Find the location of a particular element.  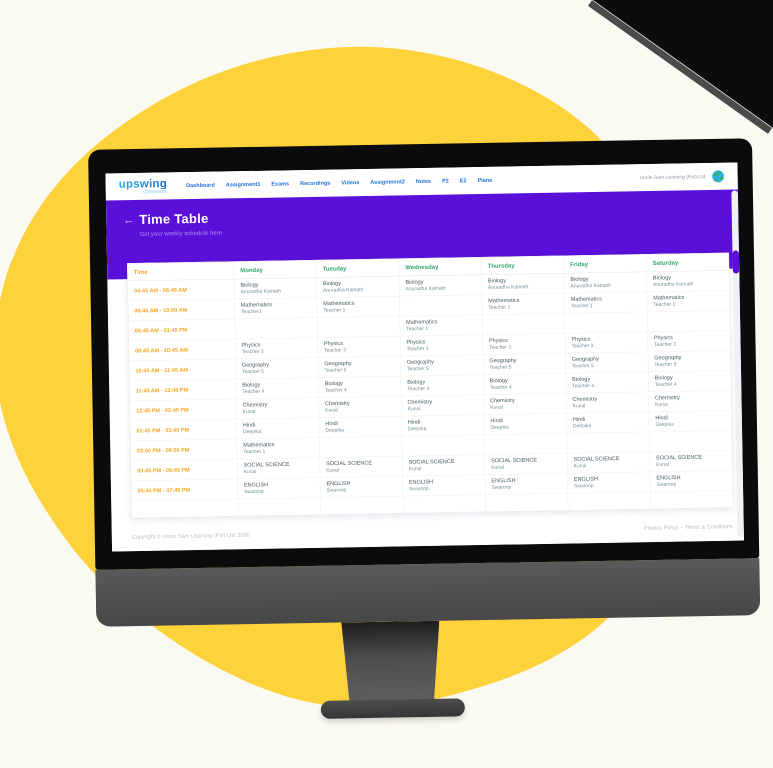

nav-item-dashboard: Dashboard is located at coordinates (200, 185).